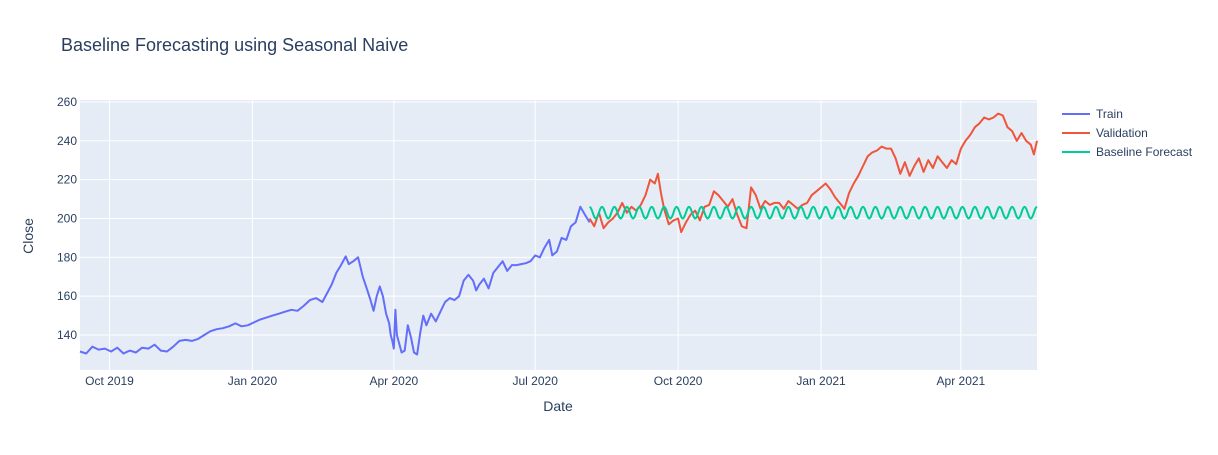 The image size is (1218, 455). Describe the element at coordinates (67, 141) in the screenshot. I see `y-tick-label: 240` at that location.